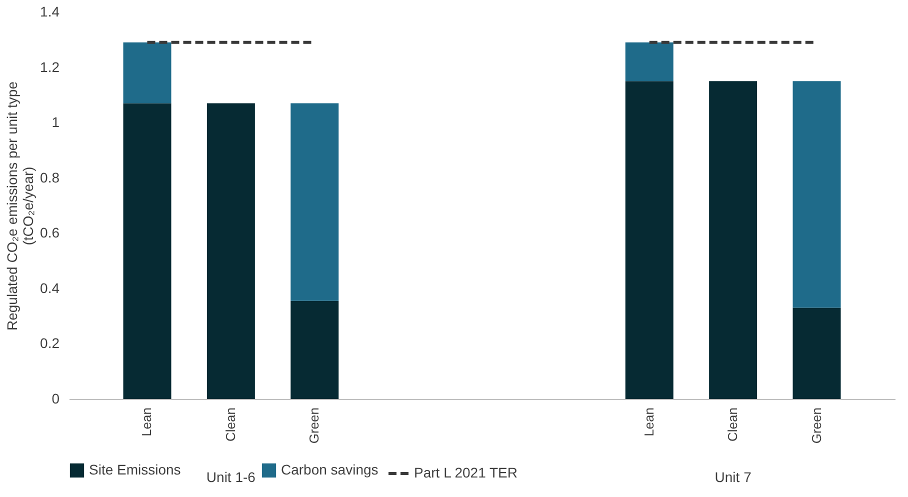 This screenshot has width=908, height=497. Describe the element at coordinates (329, 469) in the screenshot. I see `legend-label: Carbon savings` at that location.